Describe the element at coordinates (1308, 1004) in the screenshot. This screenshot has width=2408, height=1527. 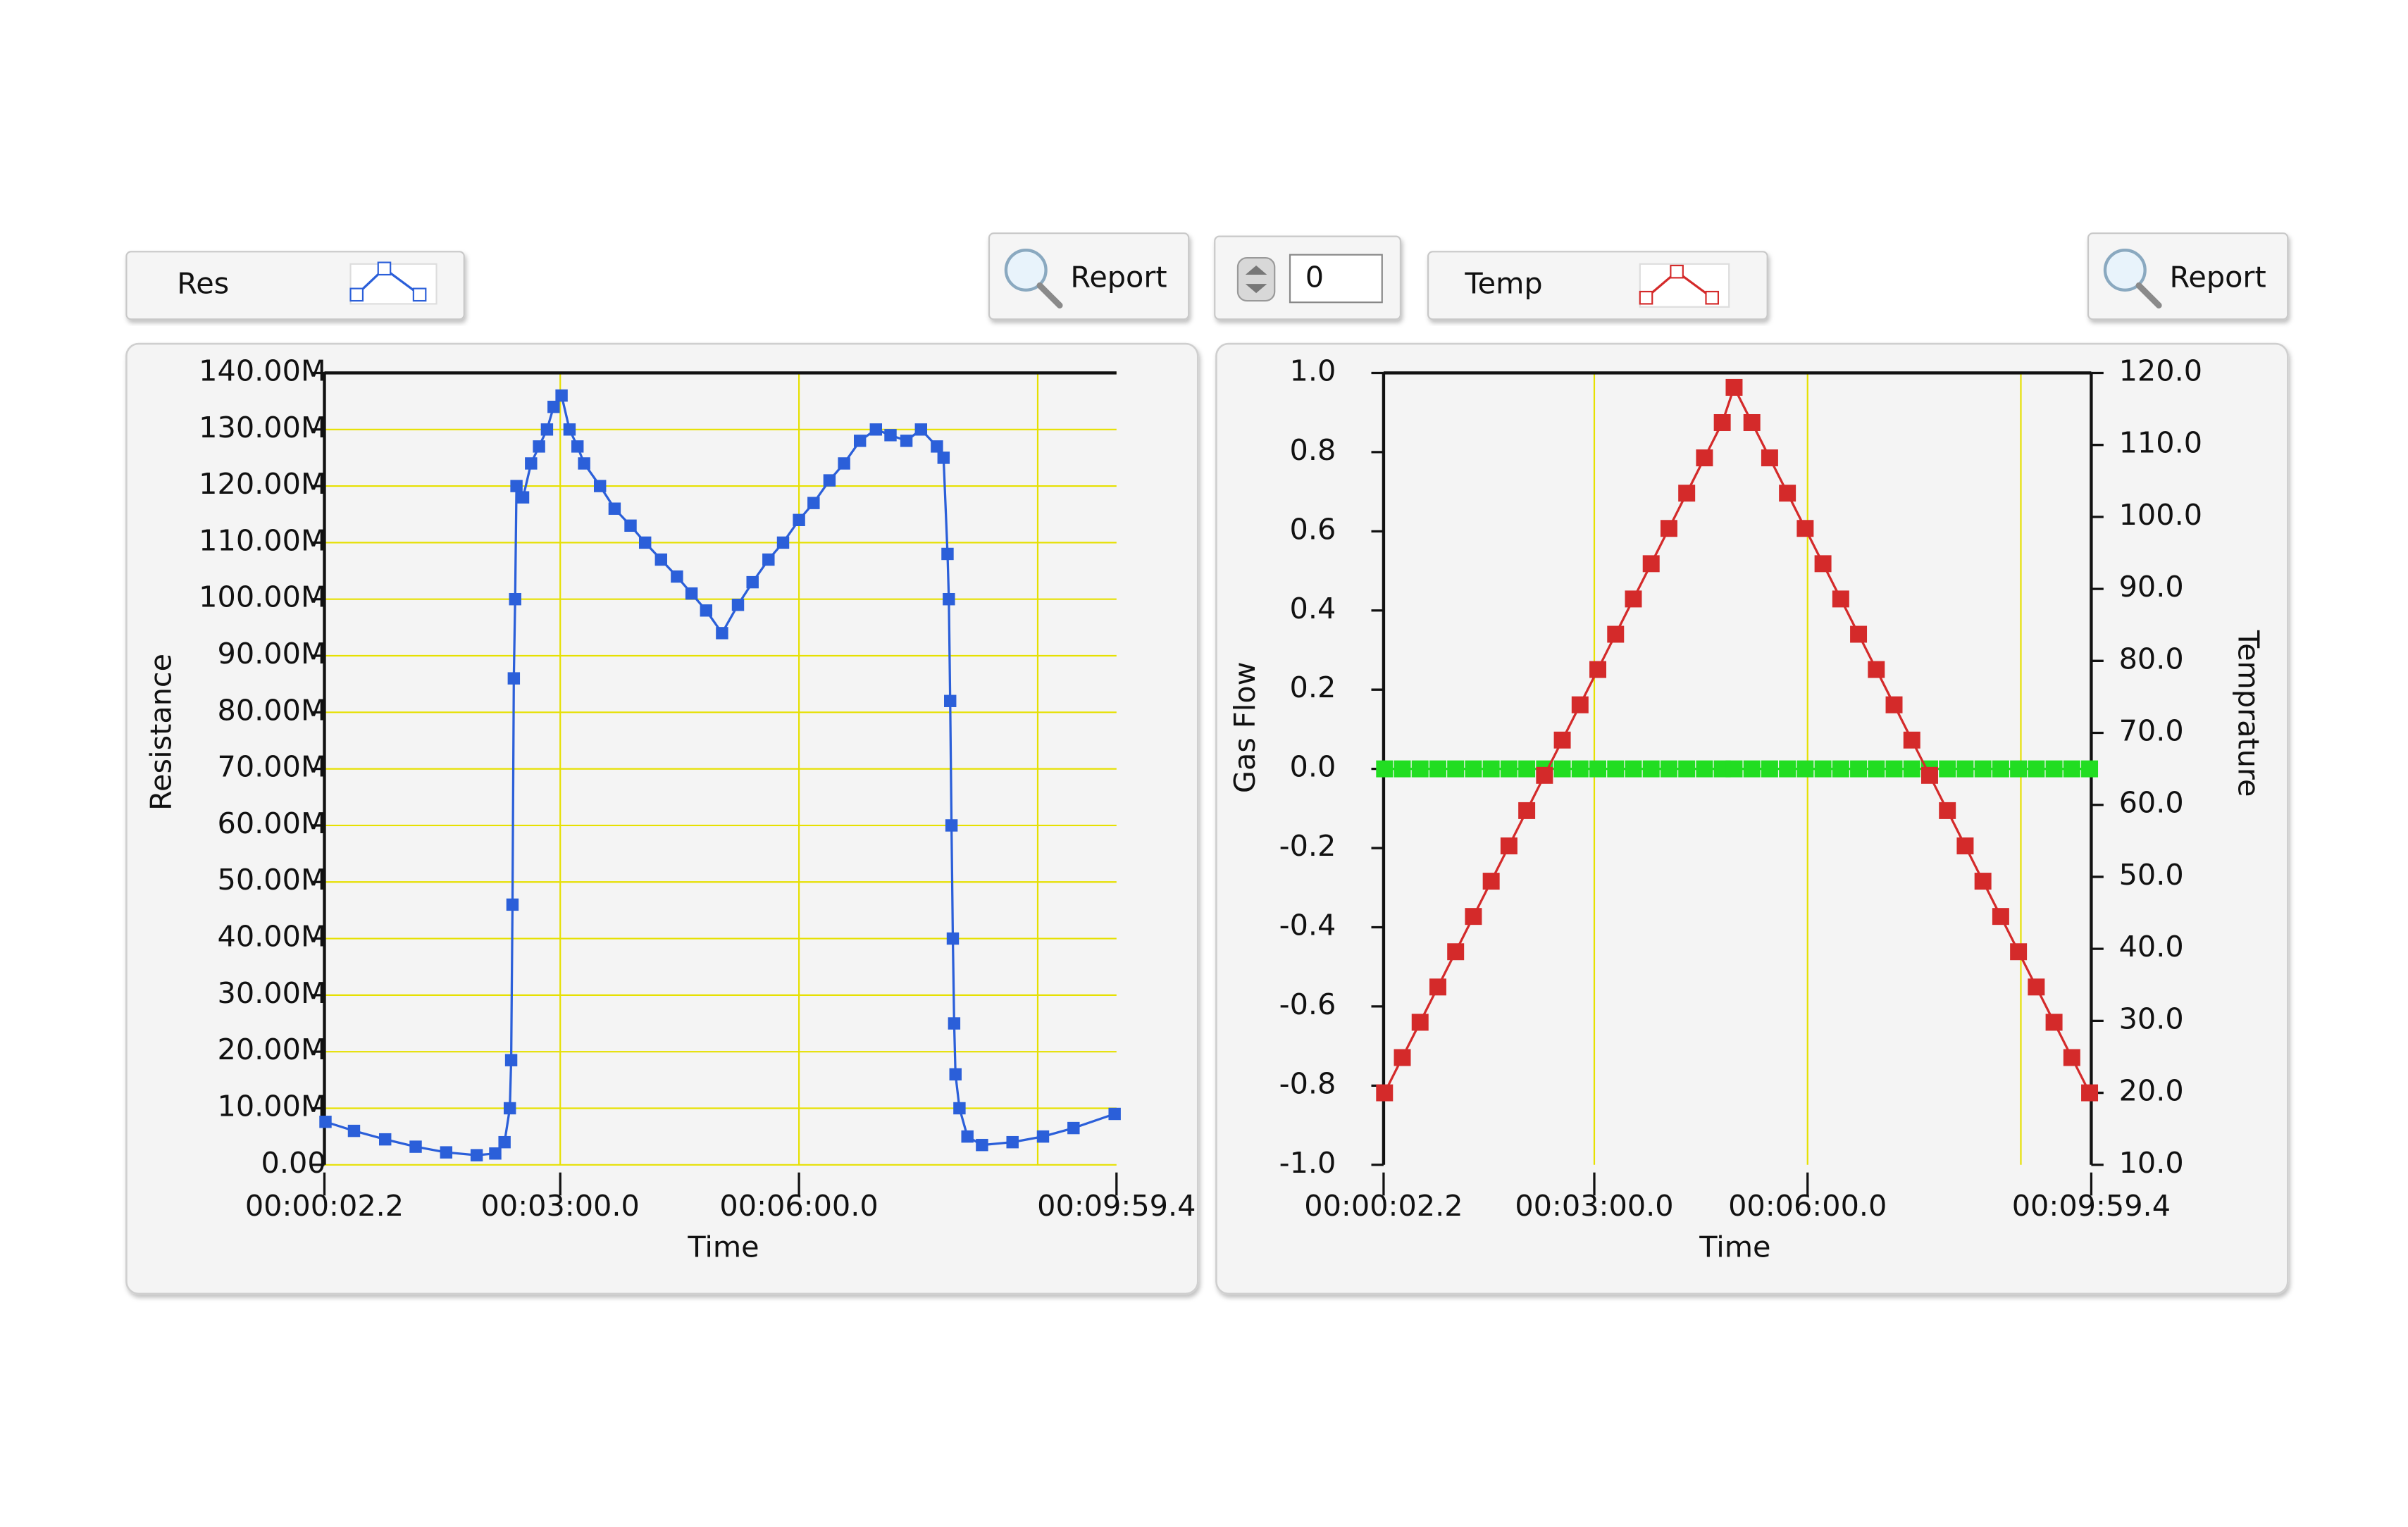
I see `y-tick-label: -0.6` at that location.